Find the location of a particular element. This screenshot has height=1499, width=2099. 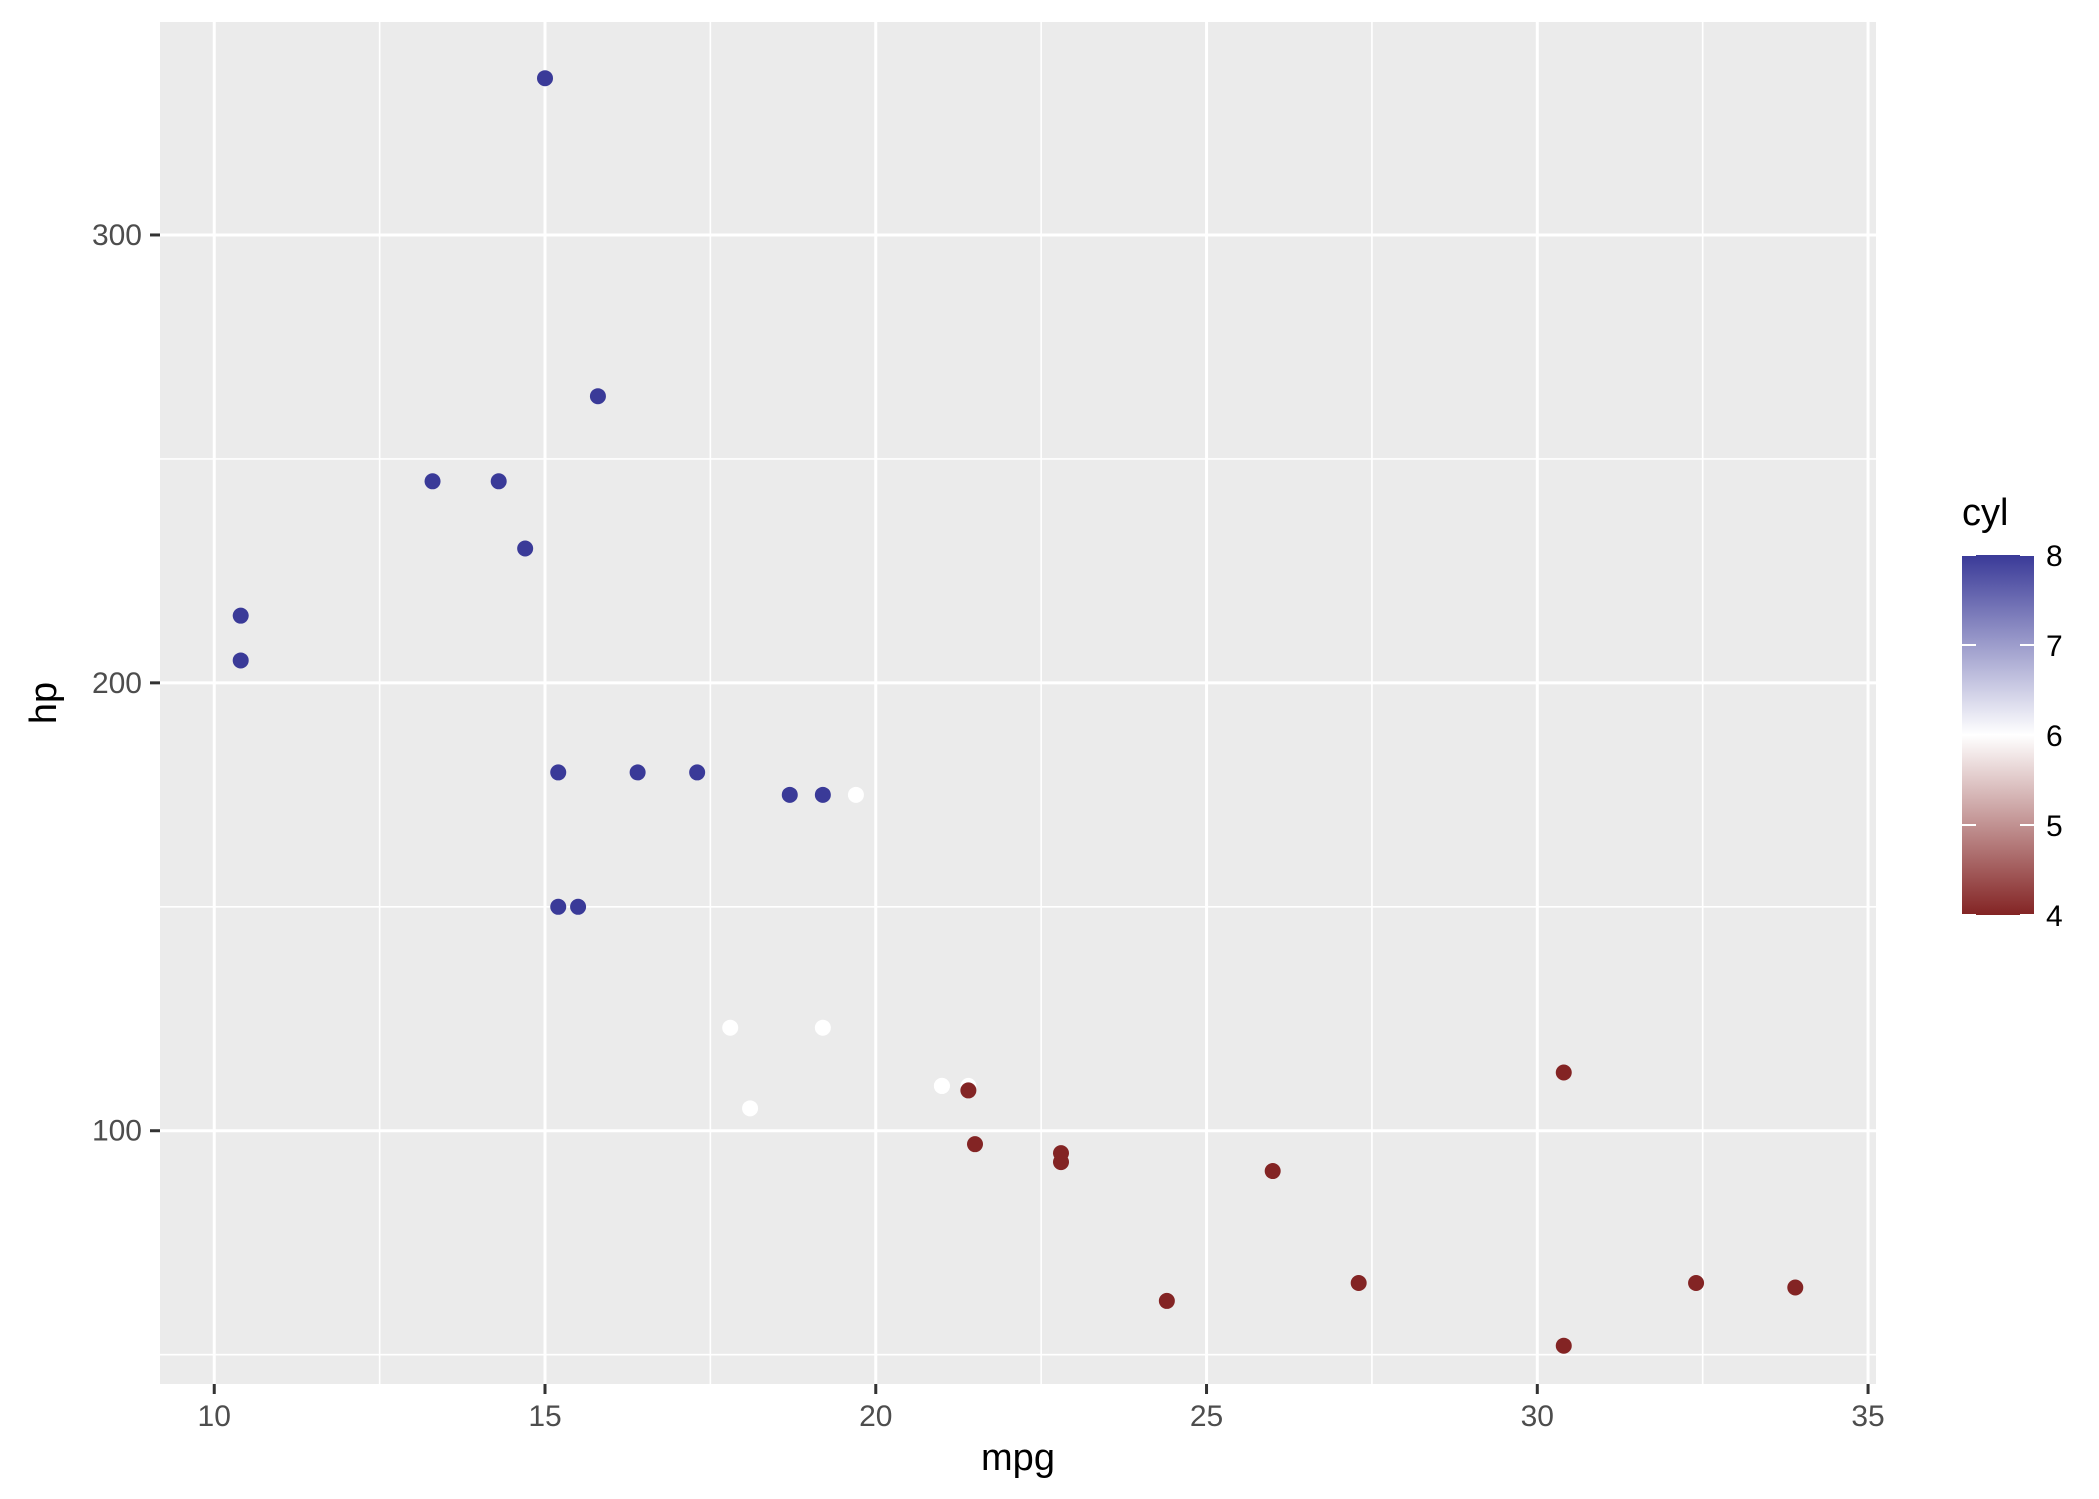

x-tick-label: 20 is located at coordinates (875, 1416).